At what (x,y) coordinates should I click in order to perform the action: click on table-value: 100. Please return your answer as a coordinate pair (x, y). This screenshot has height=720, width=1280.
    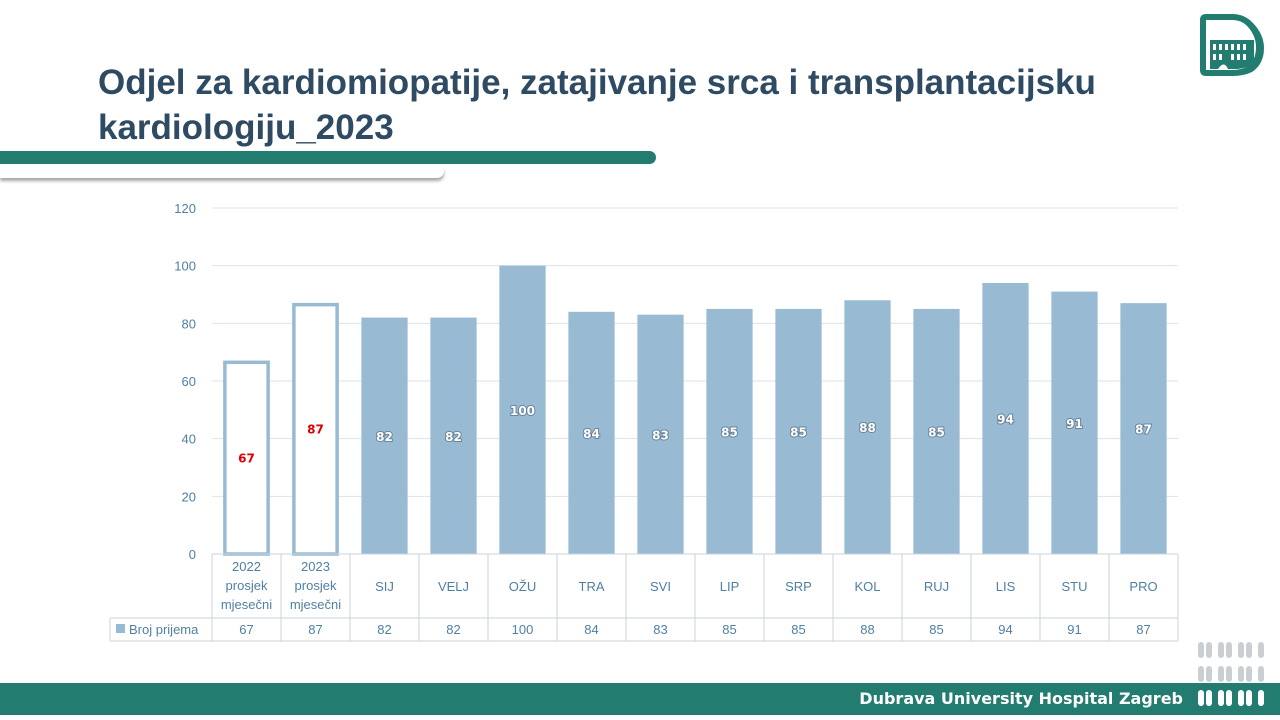
    Looking at the image, I should click on (523, 629).